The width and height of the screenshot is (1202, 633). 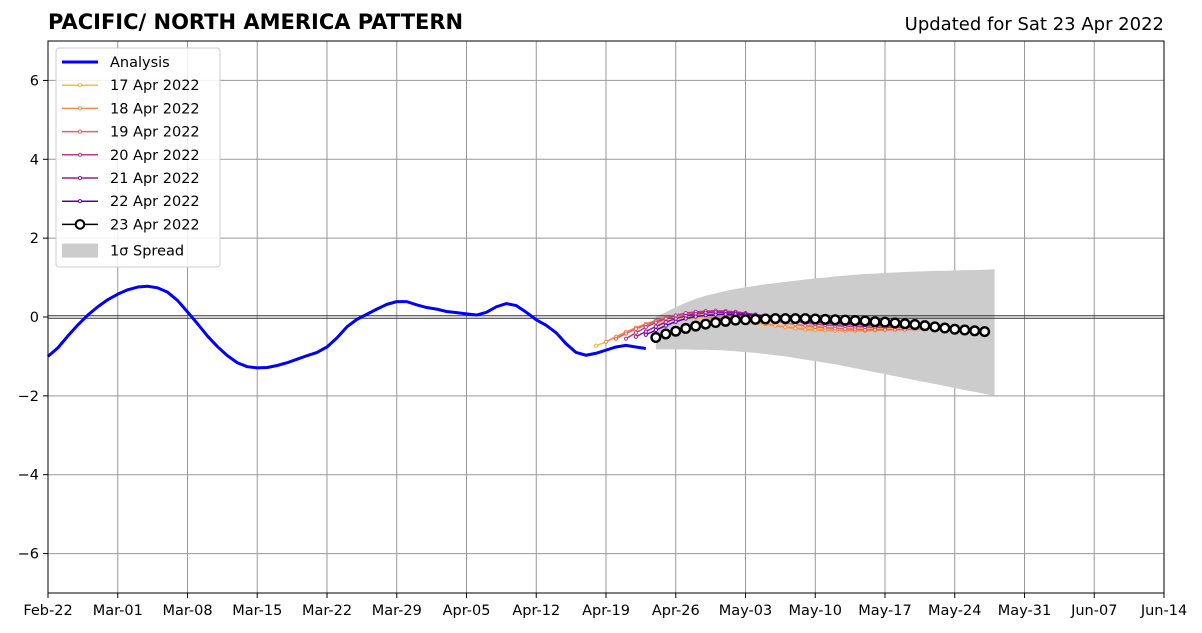 I want to click on chart-title: PACIFIC/ NORTH AMERICA PATTERN, so click(x=255, y=22).